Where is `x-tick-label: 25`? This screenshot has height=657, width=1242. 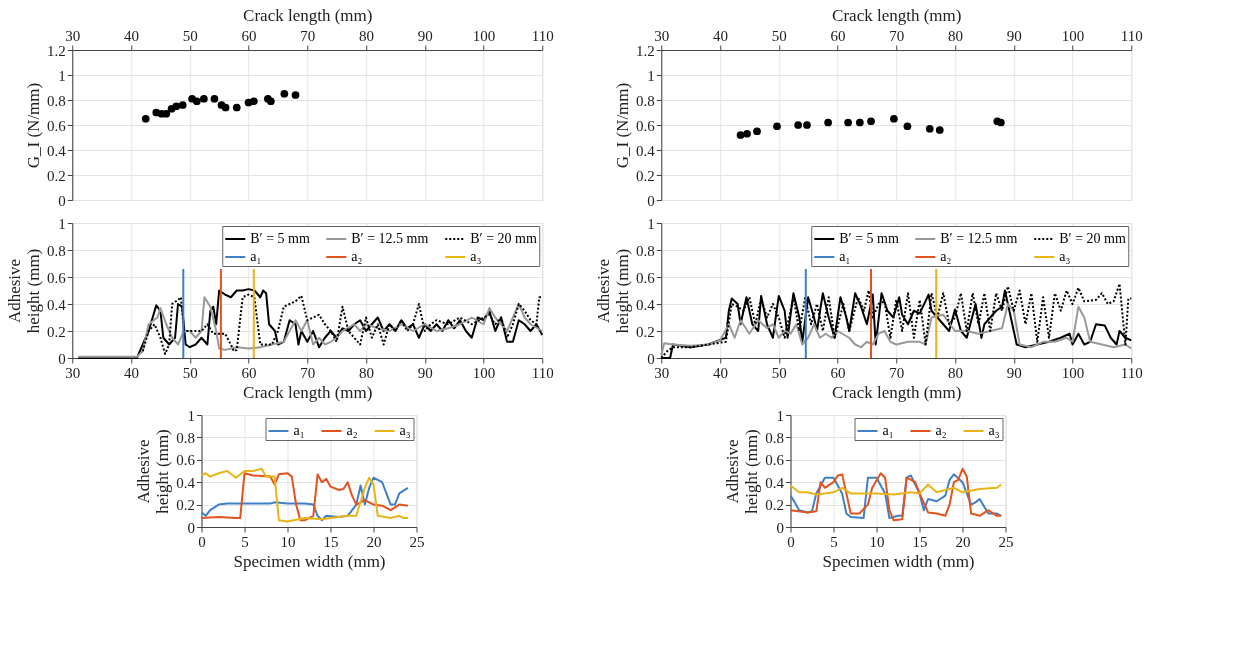 x-tick-label: 25 is located at coordinates (417, 541).